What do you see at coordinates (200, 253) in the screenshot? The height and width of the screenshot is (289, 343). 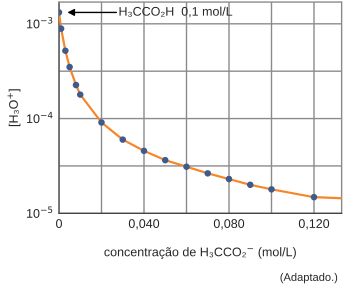 I see `x-axis-title: concentração de H₃CCO₂$^{−}$ (mol/L)` at bounding box center [200, 253].